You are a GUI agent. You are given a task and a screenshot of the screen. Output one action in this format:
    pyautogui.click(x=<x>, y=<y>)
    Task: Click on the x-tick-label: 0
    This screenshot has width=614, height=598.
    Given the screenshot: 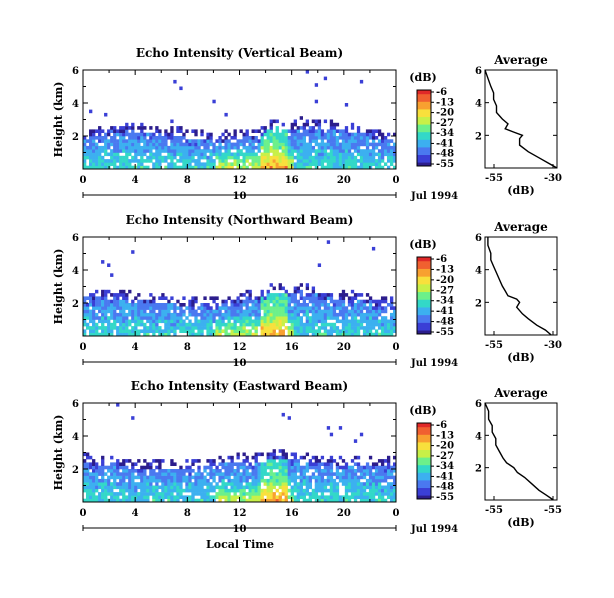 What is the action you would take?
    pyautogui.click(x=396, y=347)
    